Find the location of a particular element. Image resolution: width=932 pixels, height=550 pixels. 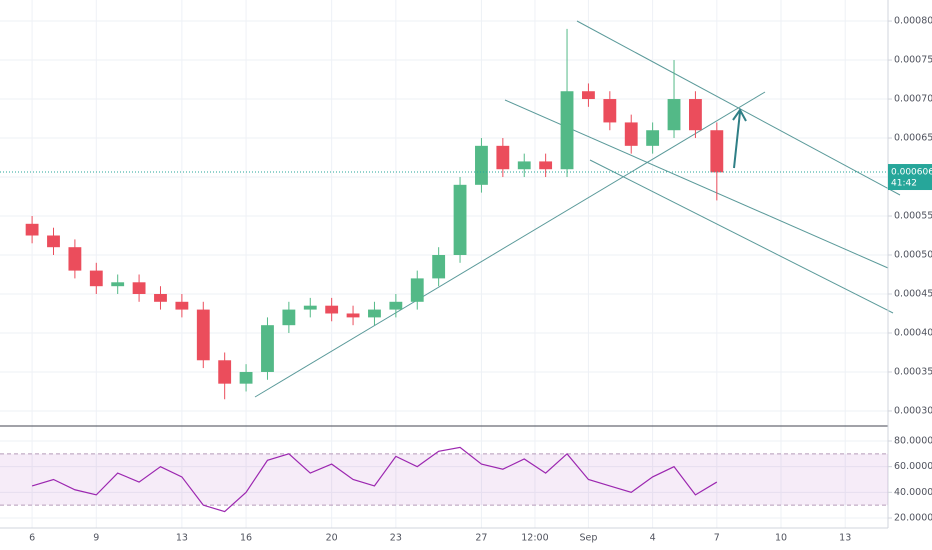

y-tick-label: 0.0004000 is located at coordinates (913, 332).